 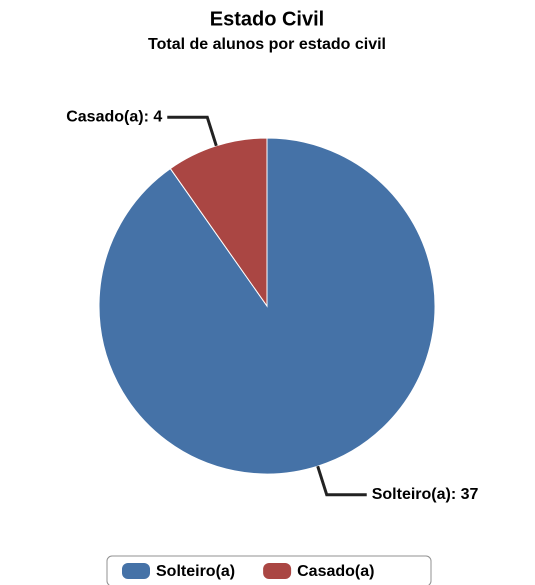 I want to click on chart-subtitle: Total de alunos por estado civil, so click(x=267, y=44).